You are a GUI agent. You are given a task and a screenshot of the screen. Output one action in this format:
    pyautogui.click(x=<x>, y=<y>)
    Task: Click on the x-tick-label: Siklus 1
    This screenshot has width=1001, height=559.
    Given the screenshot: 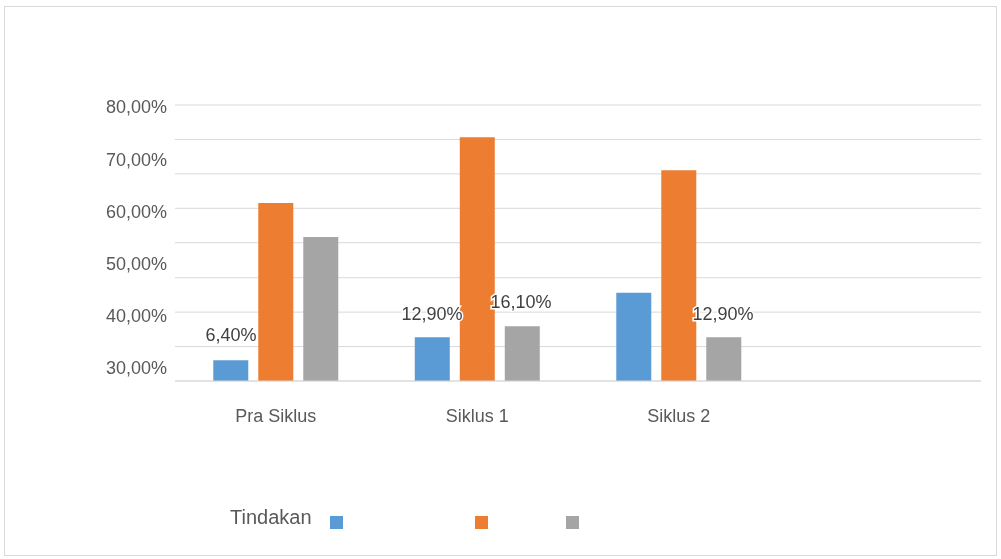 What is the action you would take?
    pyautogui.click(x=477, y=415)
    